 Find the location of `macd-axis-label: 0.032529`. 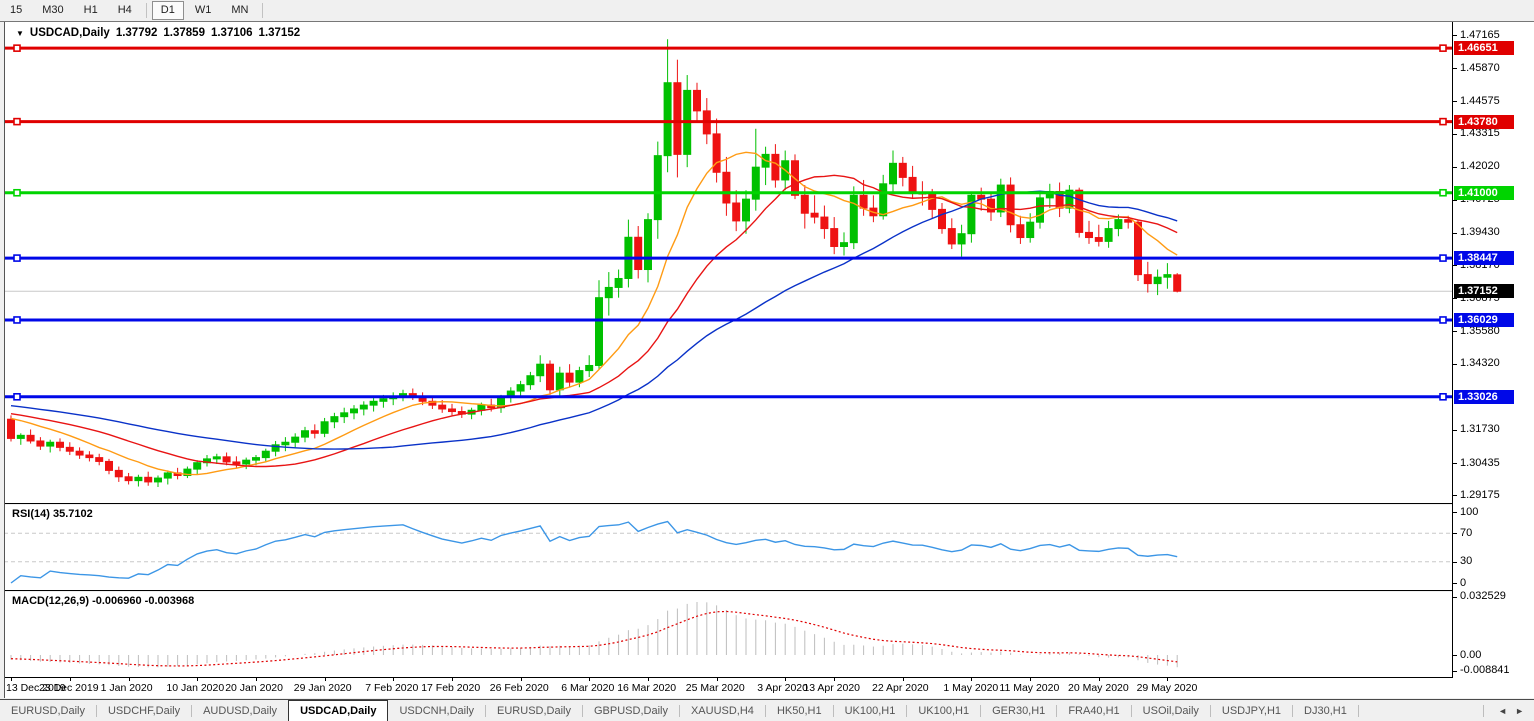

macd-axis-label: 0.032529 is located at coordinates (1483, 596).